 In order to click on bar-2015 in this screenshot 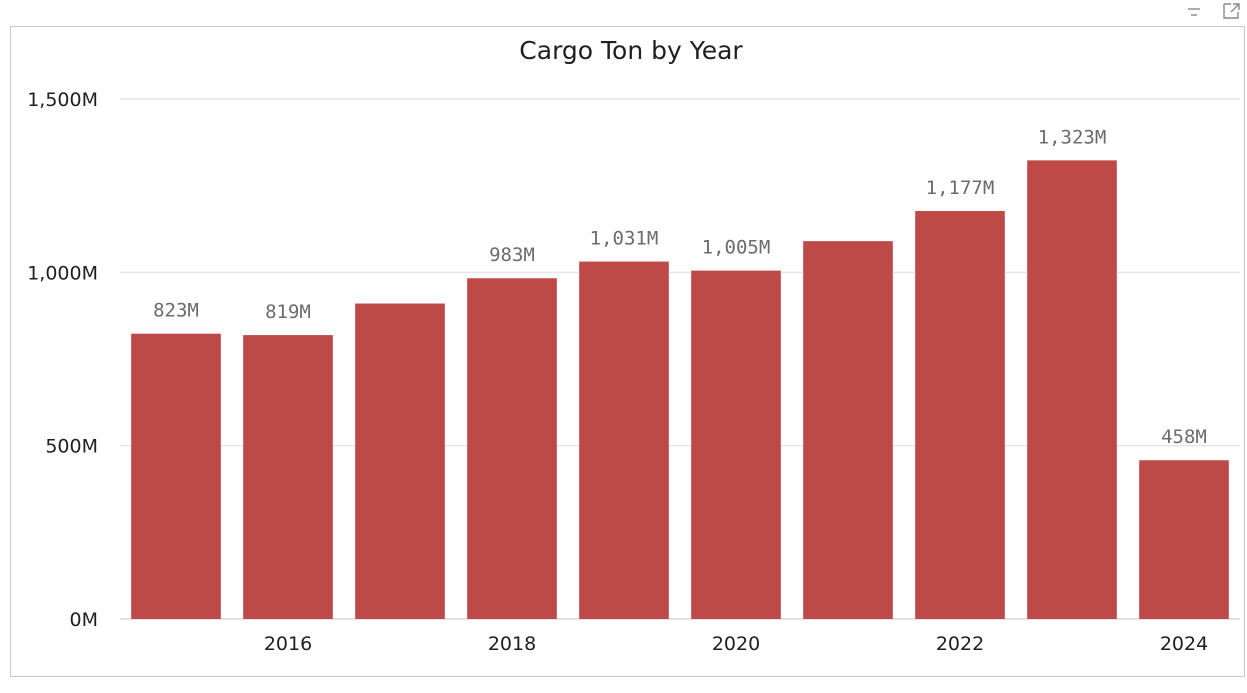, I will do `click(176, 476)`.